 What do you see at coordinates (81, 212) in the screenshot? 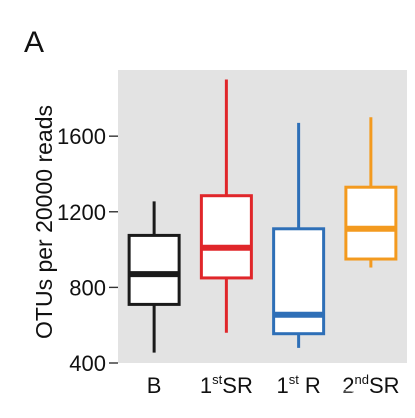
I see `y-tick-label: 1200` at bounding box center [81, 212].